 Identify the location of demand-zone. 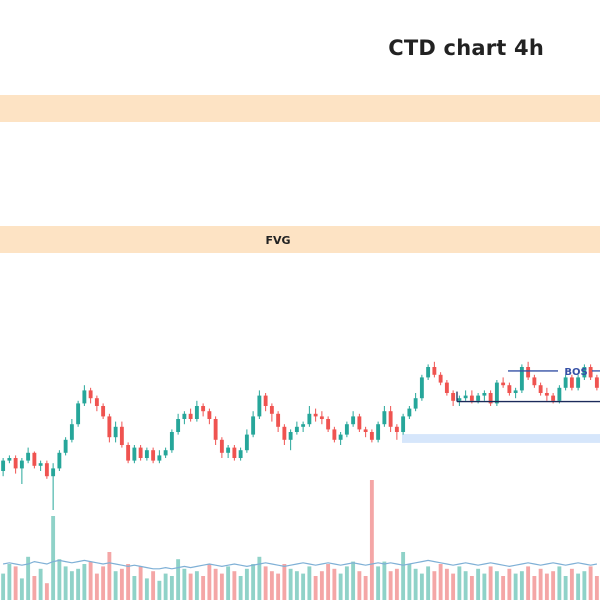
(501, 438).